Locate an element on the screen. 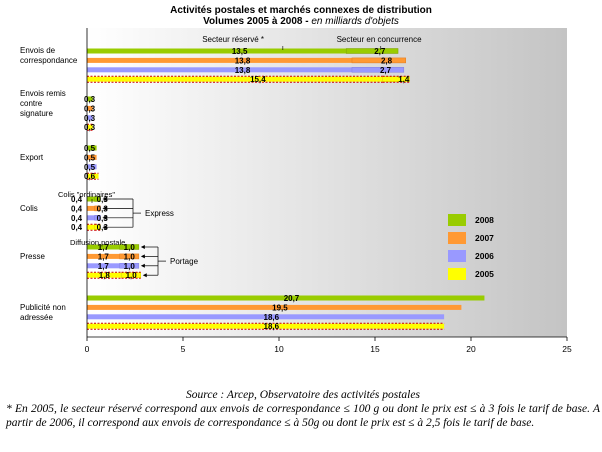 The height and width of the screenshot is (452, 602). legend-entry: 2008 is located at coordinates (484, 220).